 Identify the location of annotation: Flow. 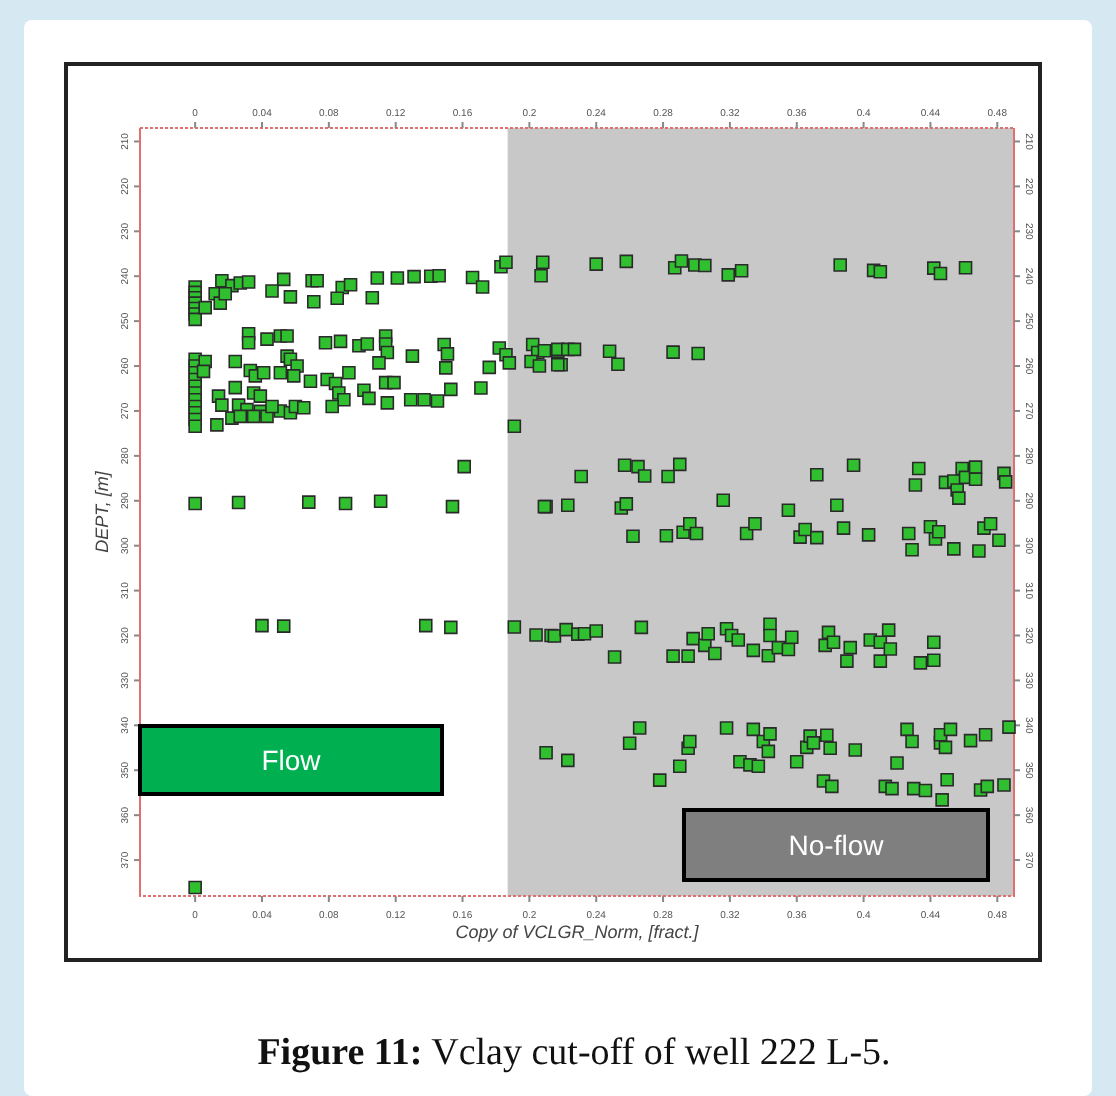
(292, 760).